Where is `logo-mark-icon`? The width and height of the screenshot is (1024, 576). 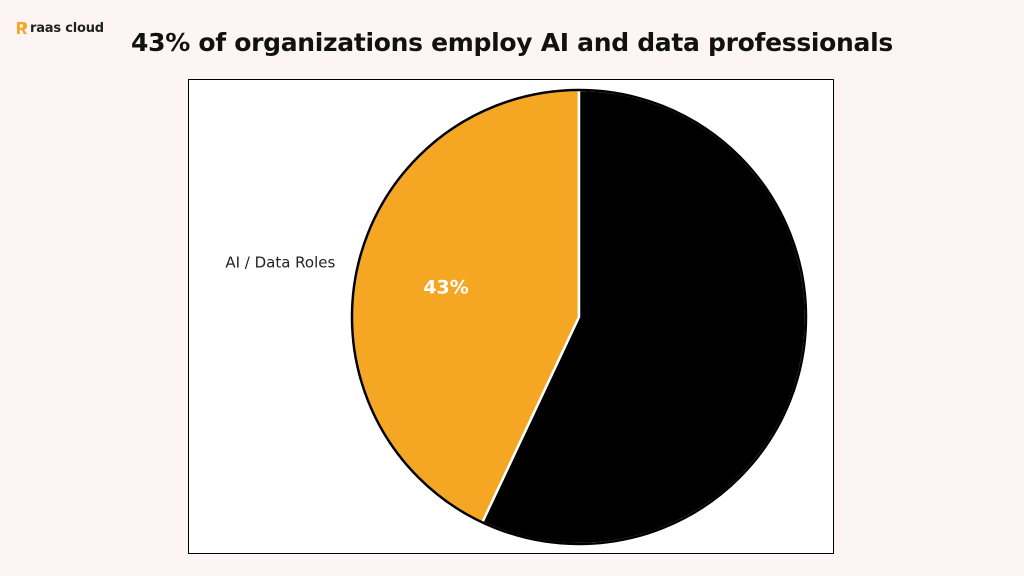 logo-mark-icon is located at coordinates (22, 28).